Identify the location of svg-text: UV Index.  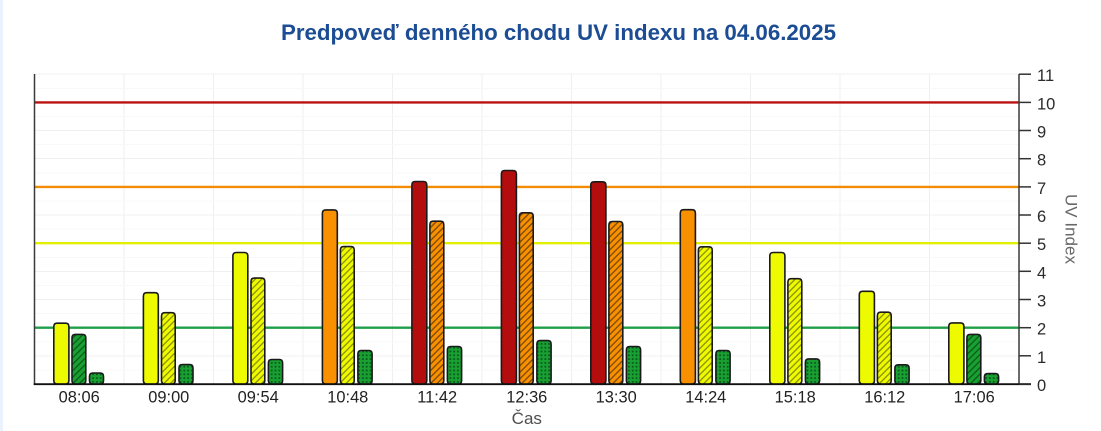
(1071, 229).